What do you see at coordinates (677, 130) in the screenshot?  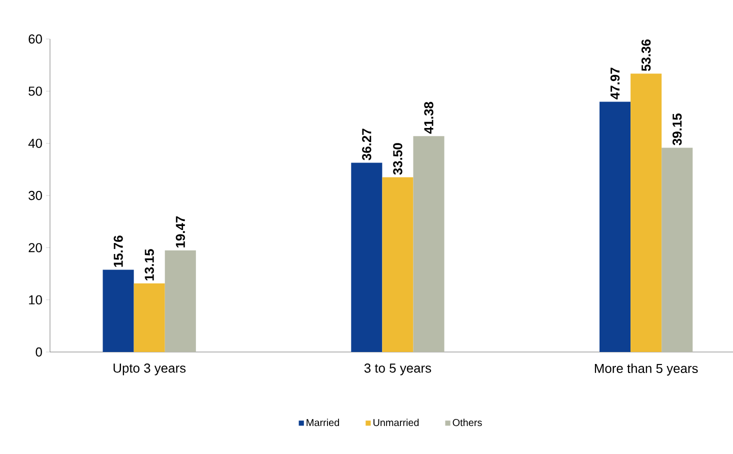 I see `data-label: 39.15` at bounding box center [677, 130].